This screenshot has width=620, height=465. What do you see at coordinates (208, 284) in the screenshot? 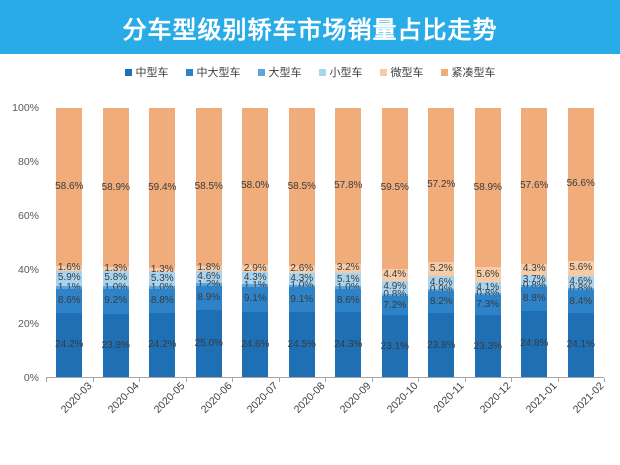
I see `bar-segment: 1.2%` at bounding box center [208, 284].